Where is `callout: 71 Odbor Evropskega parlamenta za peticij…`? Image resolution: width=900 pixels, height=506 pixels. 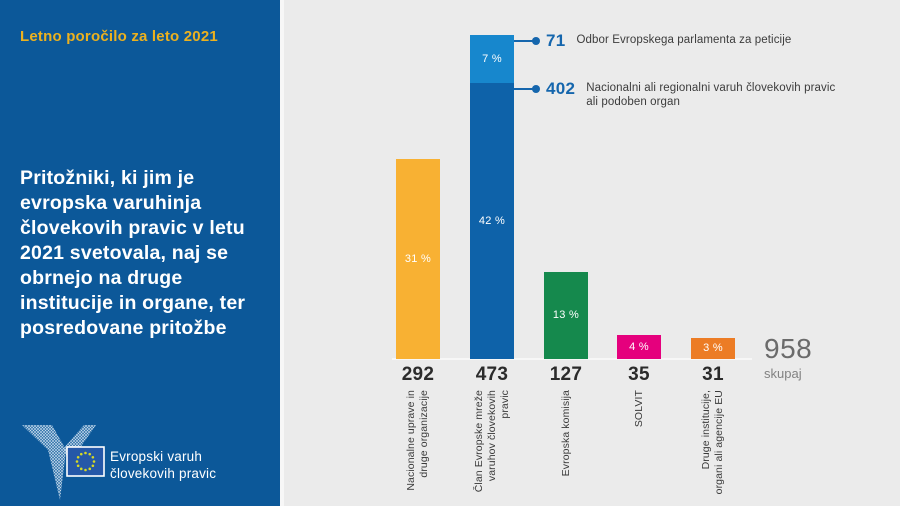
callout: 71 Odbor Evropskega parlamenta za peticij… is located at coordinates (668, 40).